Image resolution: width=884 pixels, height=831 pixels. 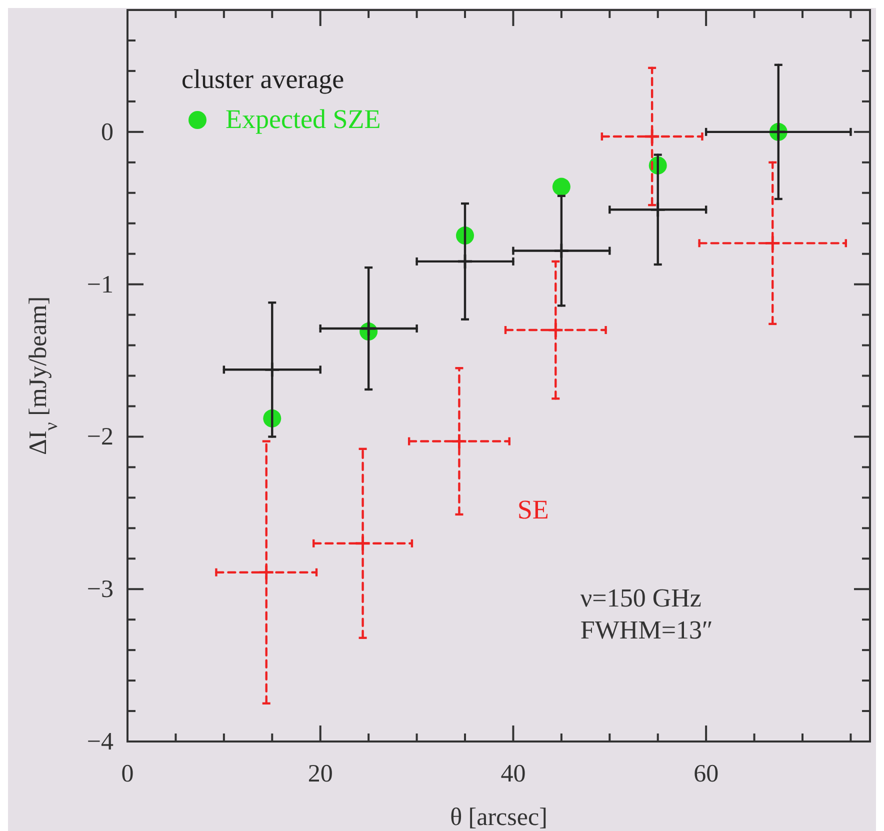 What do you see at coordinates (303, 119) in the screenshot?
I see `legend-label: Expected SZE` at bounding box center [303, 119].